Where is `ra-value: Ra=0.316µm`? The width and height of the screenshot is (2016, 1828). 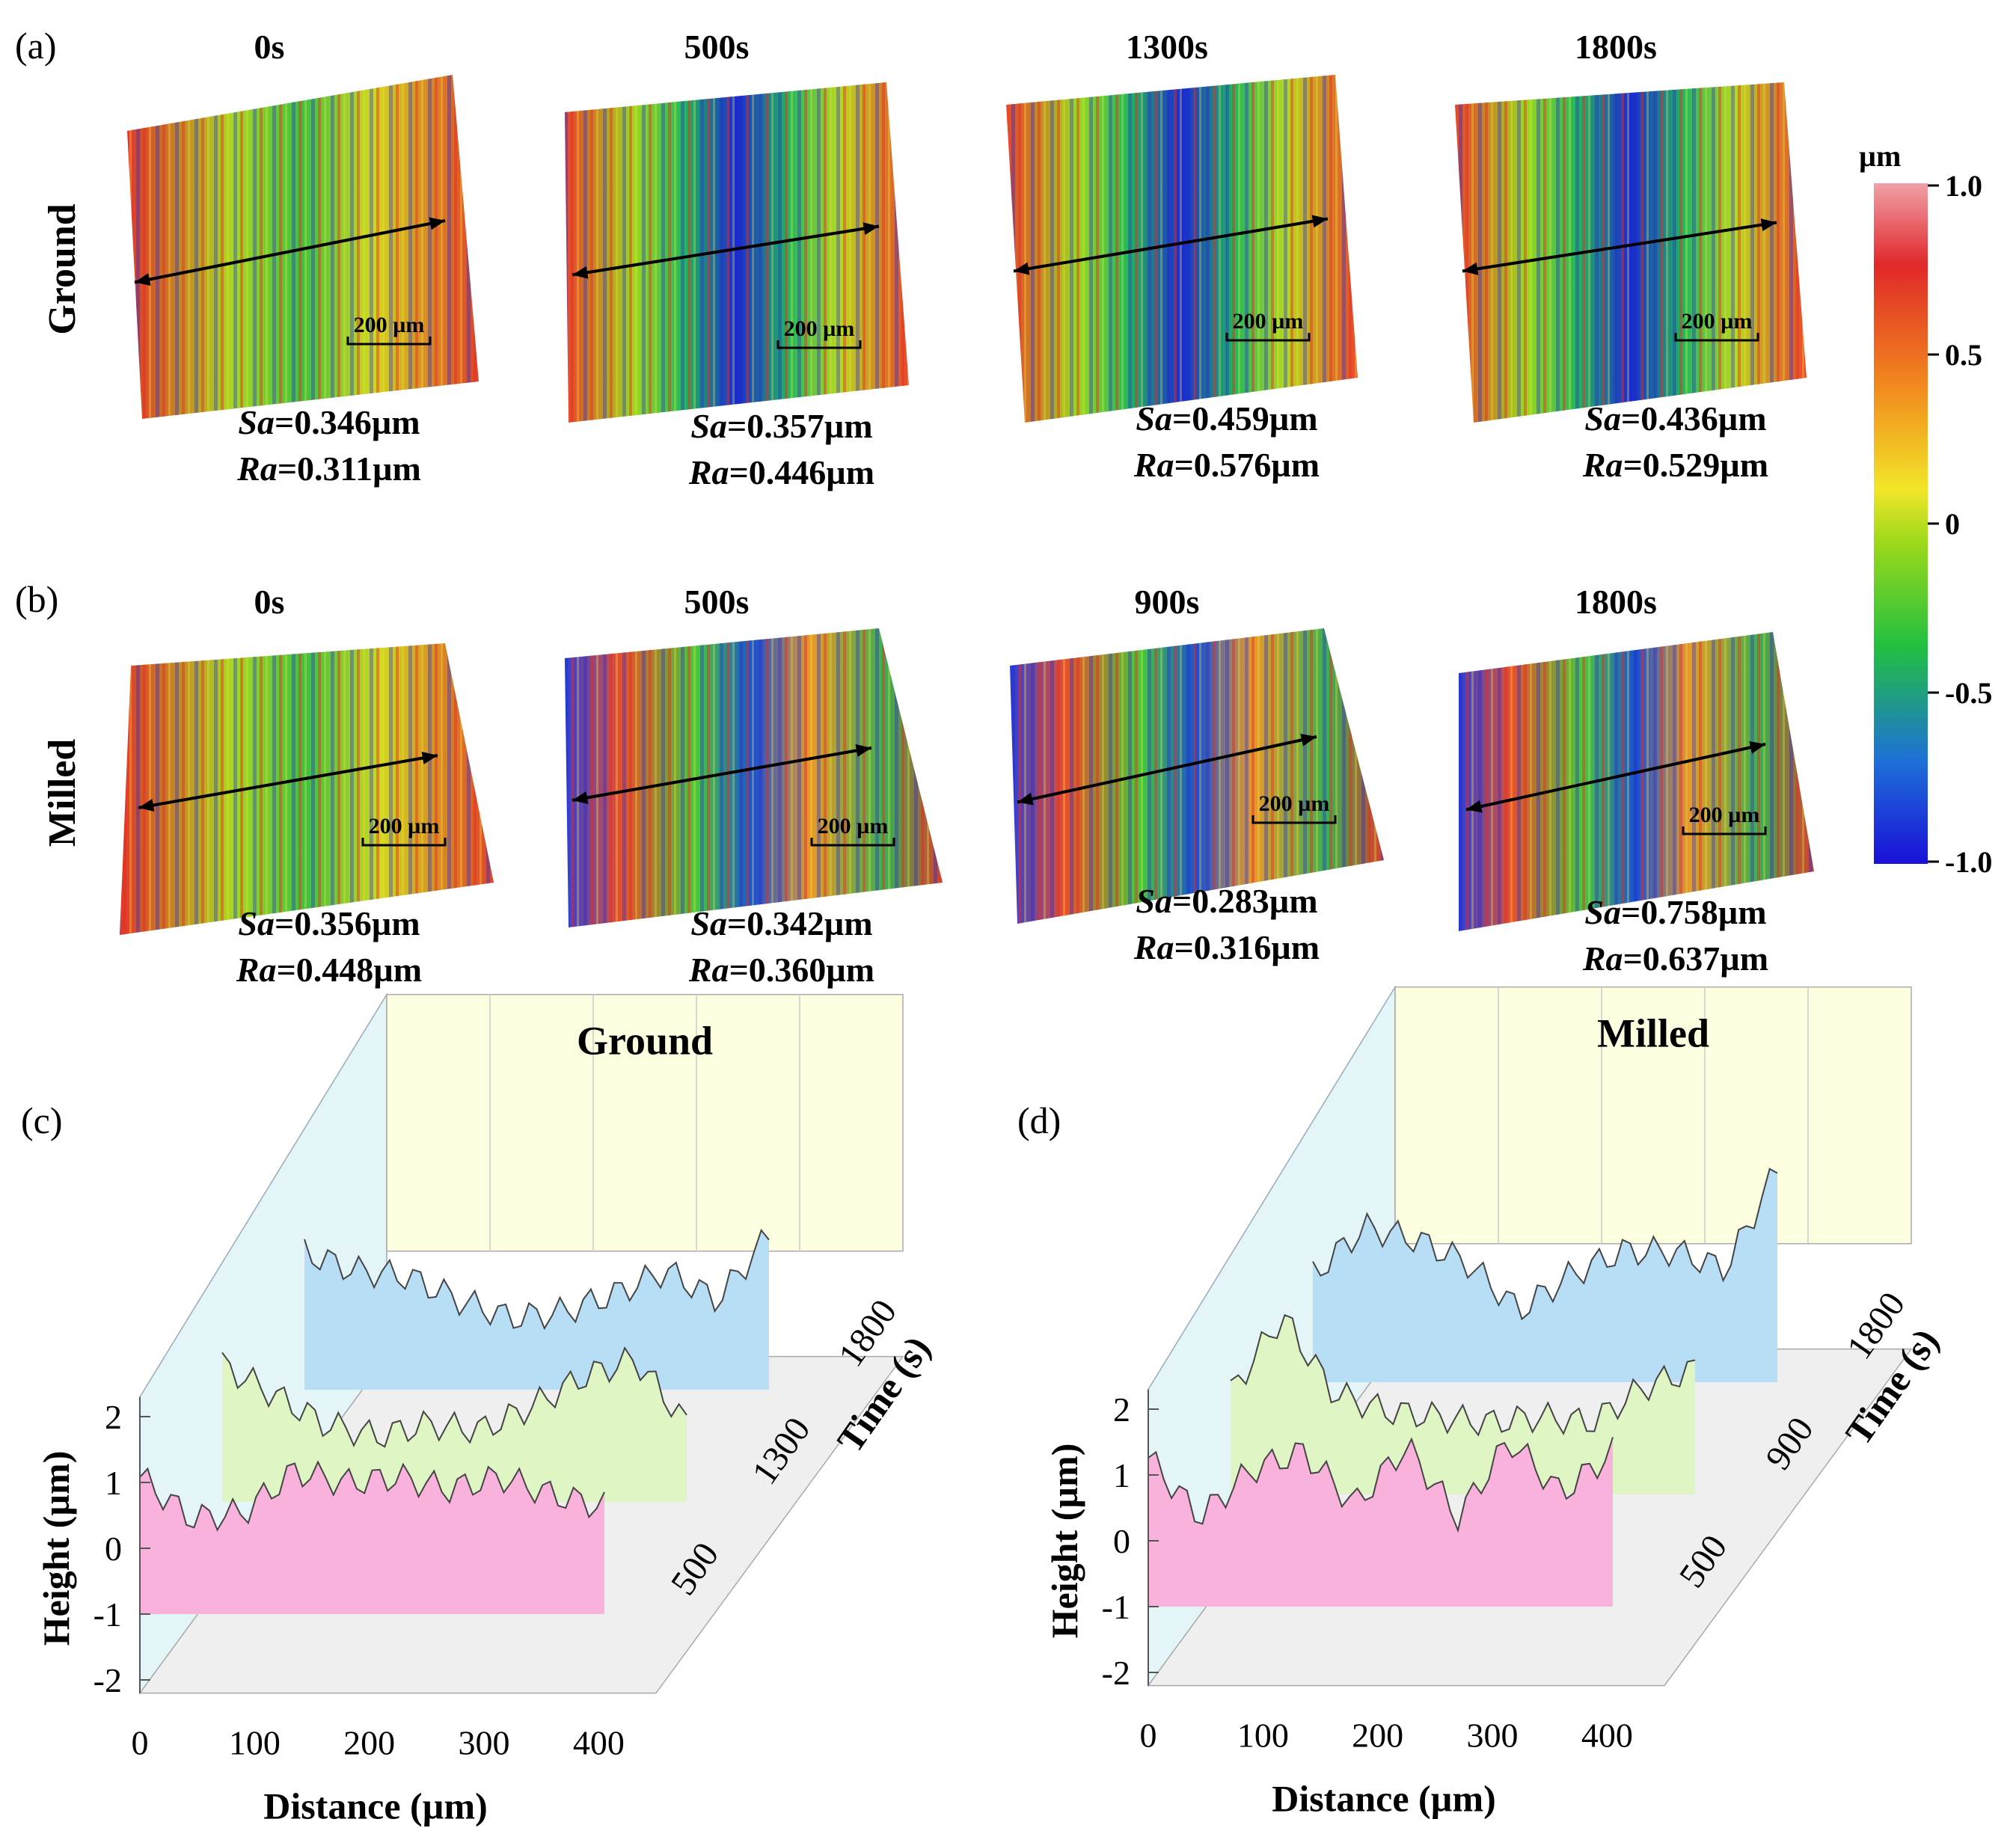
ra-value: Ra=0.316µm is located at coordinates (1226, 947).